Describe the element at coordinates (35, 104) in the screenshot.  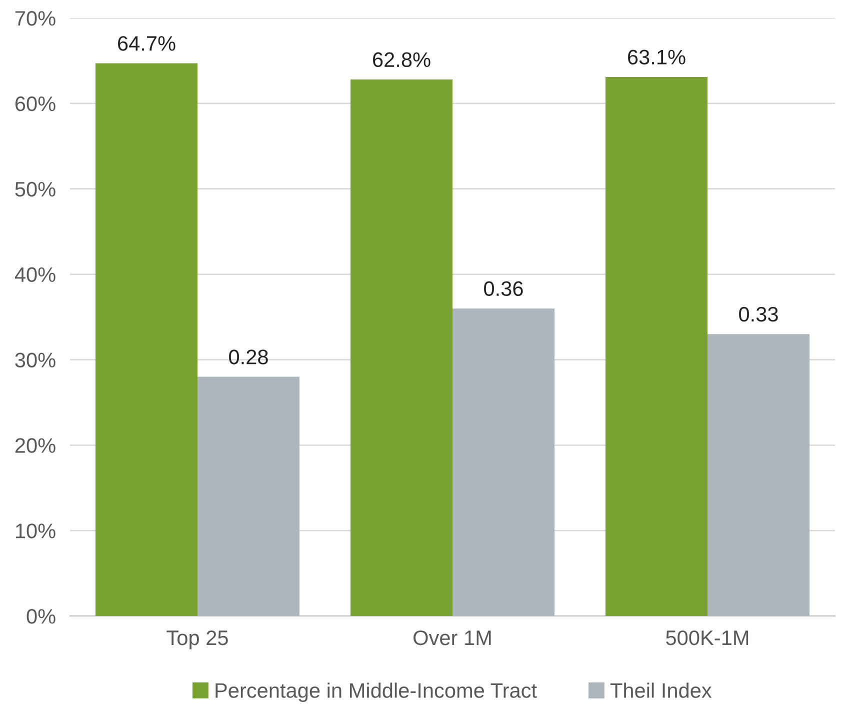
I see `y-tick-label: 60%` at that location.